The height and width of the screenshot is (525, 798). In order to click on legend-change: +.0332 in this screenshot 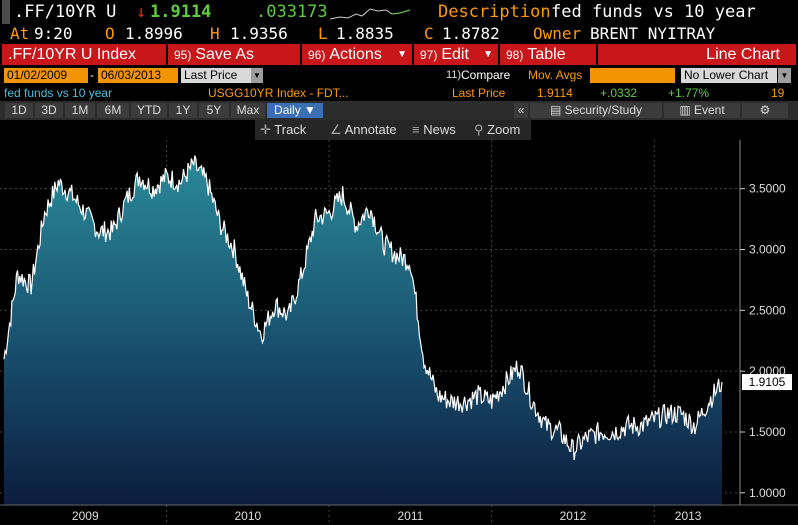, I will do `click(619, 93)`.